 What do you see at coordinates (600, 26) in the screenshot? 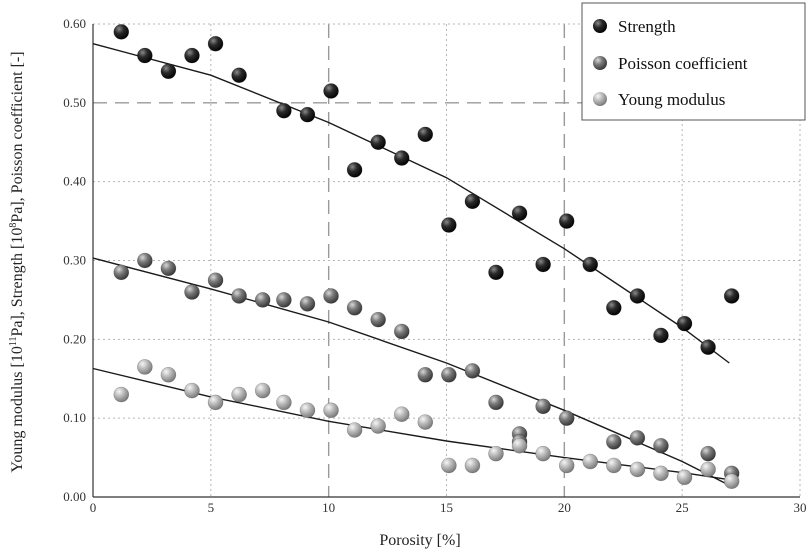
I see `legend-marker-strength` at bounding box center [600, 26].